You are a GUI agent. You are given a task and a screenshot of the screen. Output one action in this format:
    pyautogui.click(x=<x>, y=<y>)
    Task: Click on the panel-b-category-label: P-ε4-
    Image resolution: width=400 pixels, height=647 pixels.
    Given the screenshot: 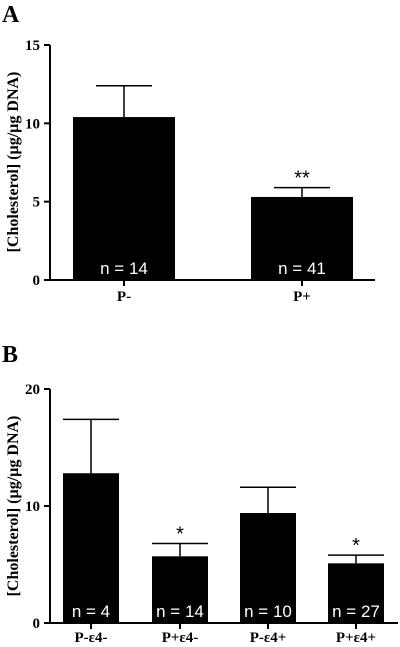 What is the action you would take?
    pyautogui.click(x=90, y=638)
    